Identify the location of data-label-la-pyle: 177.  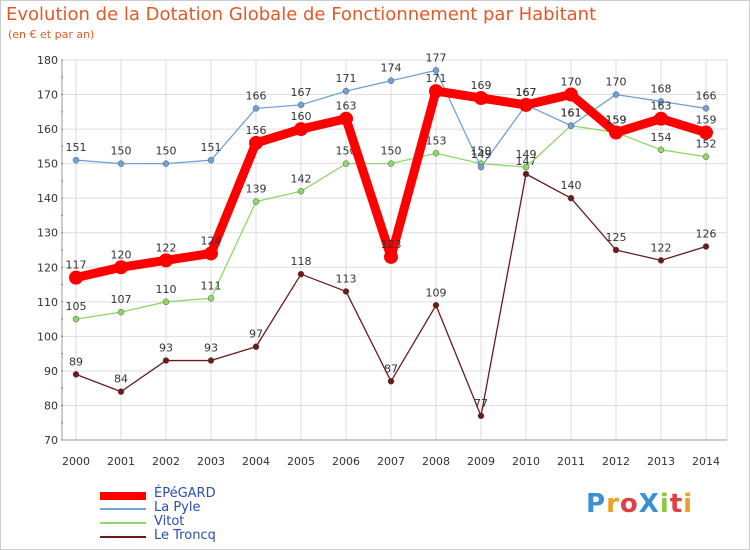
(436, 57).